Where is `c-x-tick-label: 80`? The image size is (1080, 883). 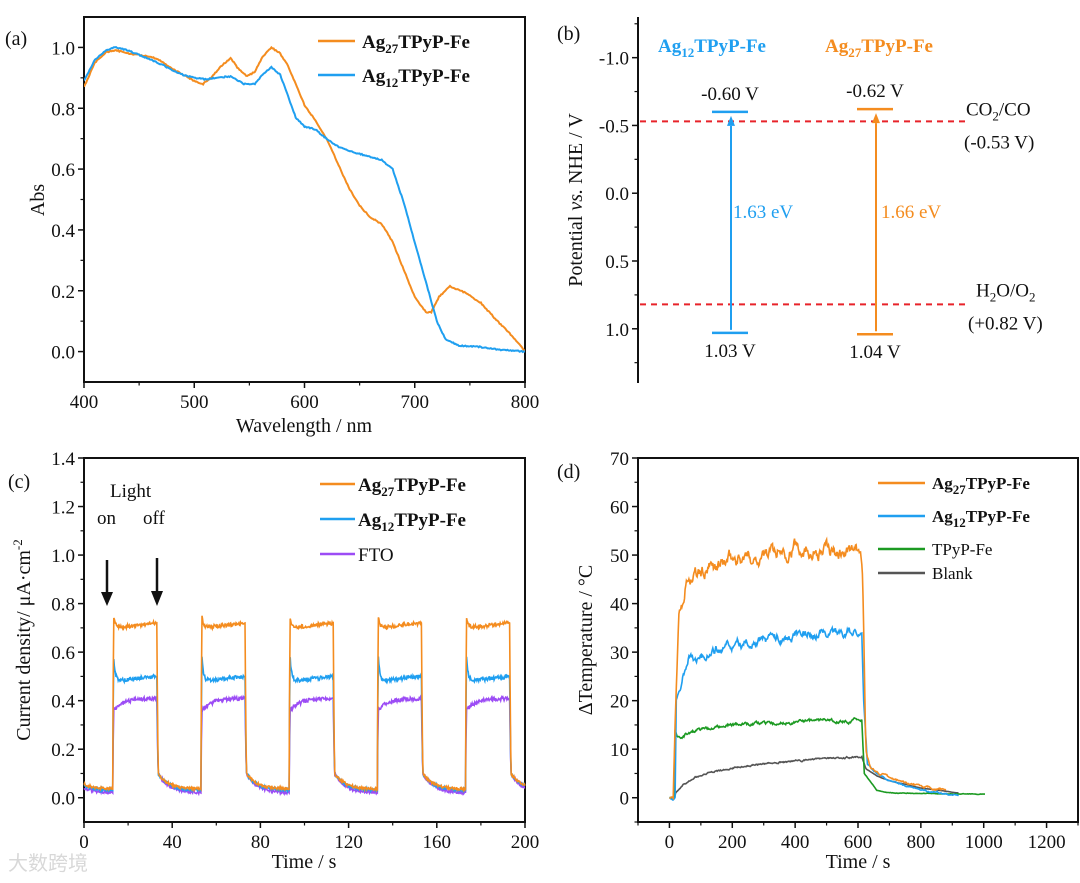 c-x-tick-label: 80 is located at coordinates (260, 842).